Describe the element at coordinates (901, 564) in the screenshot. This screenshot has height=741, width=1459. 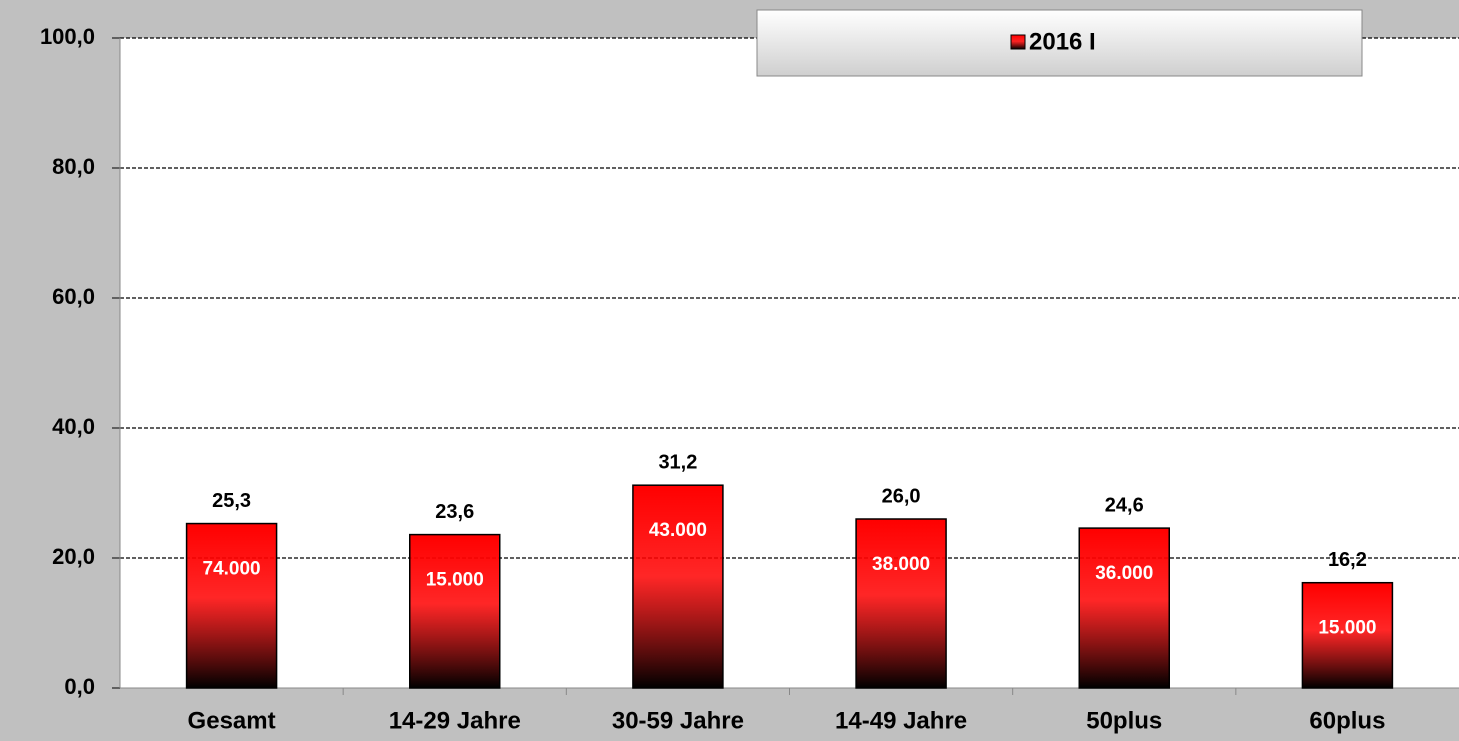
I see `bar-label: 38.000` at that location.